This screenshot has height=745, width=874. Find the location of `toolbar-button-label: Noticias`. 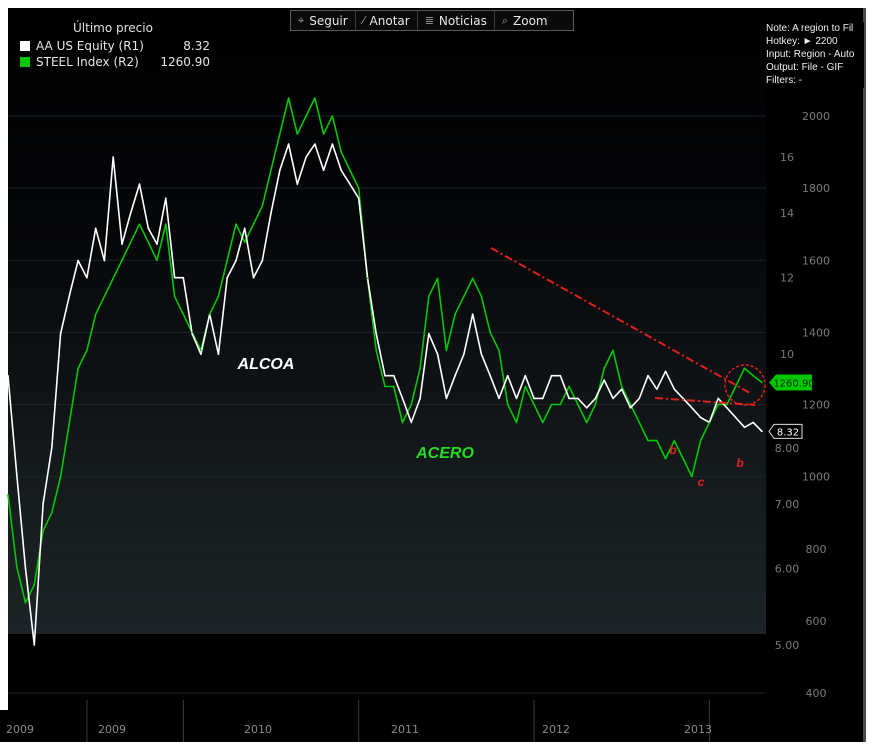

toolbar-button-label: Noticias is located at coordinates (462, 20).